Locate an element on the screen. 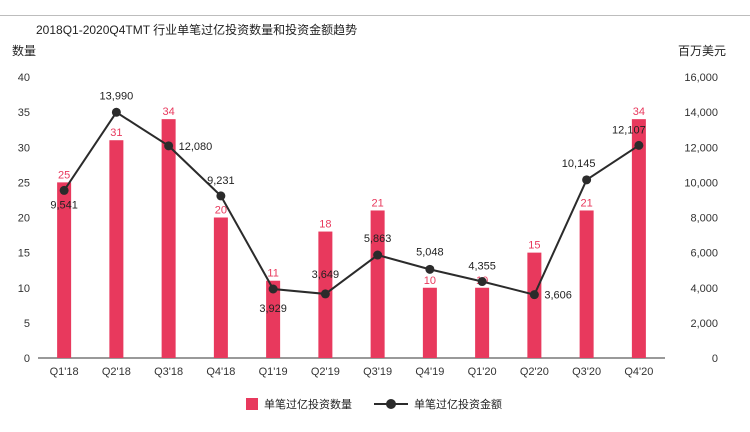 This screenshot has width=750, height=432. y-left-tick-label: 40 is located at coordinates (24, 78).